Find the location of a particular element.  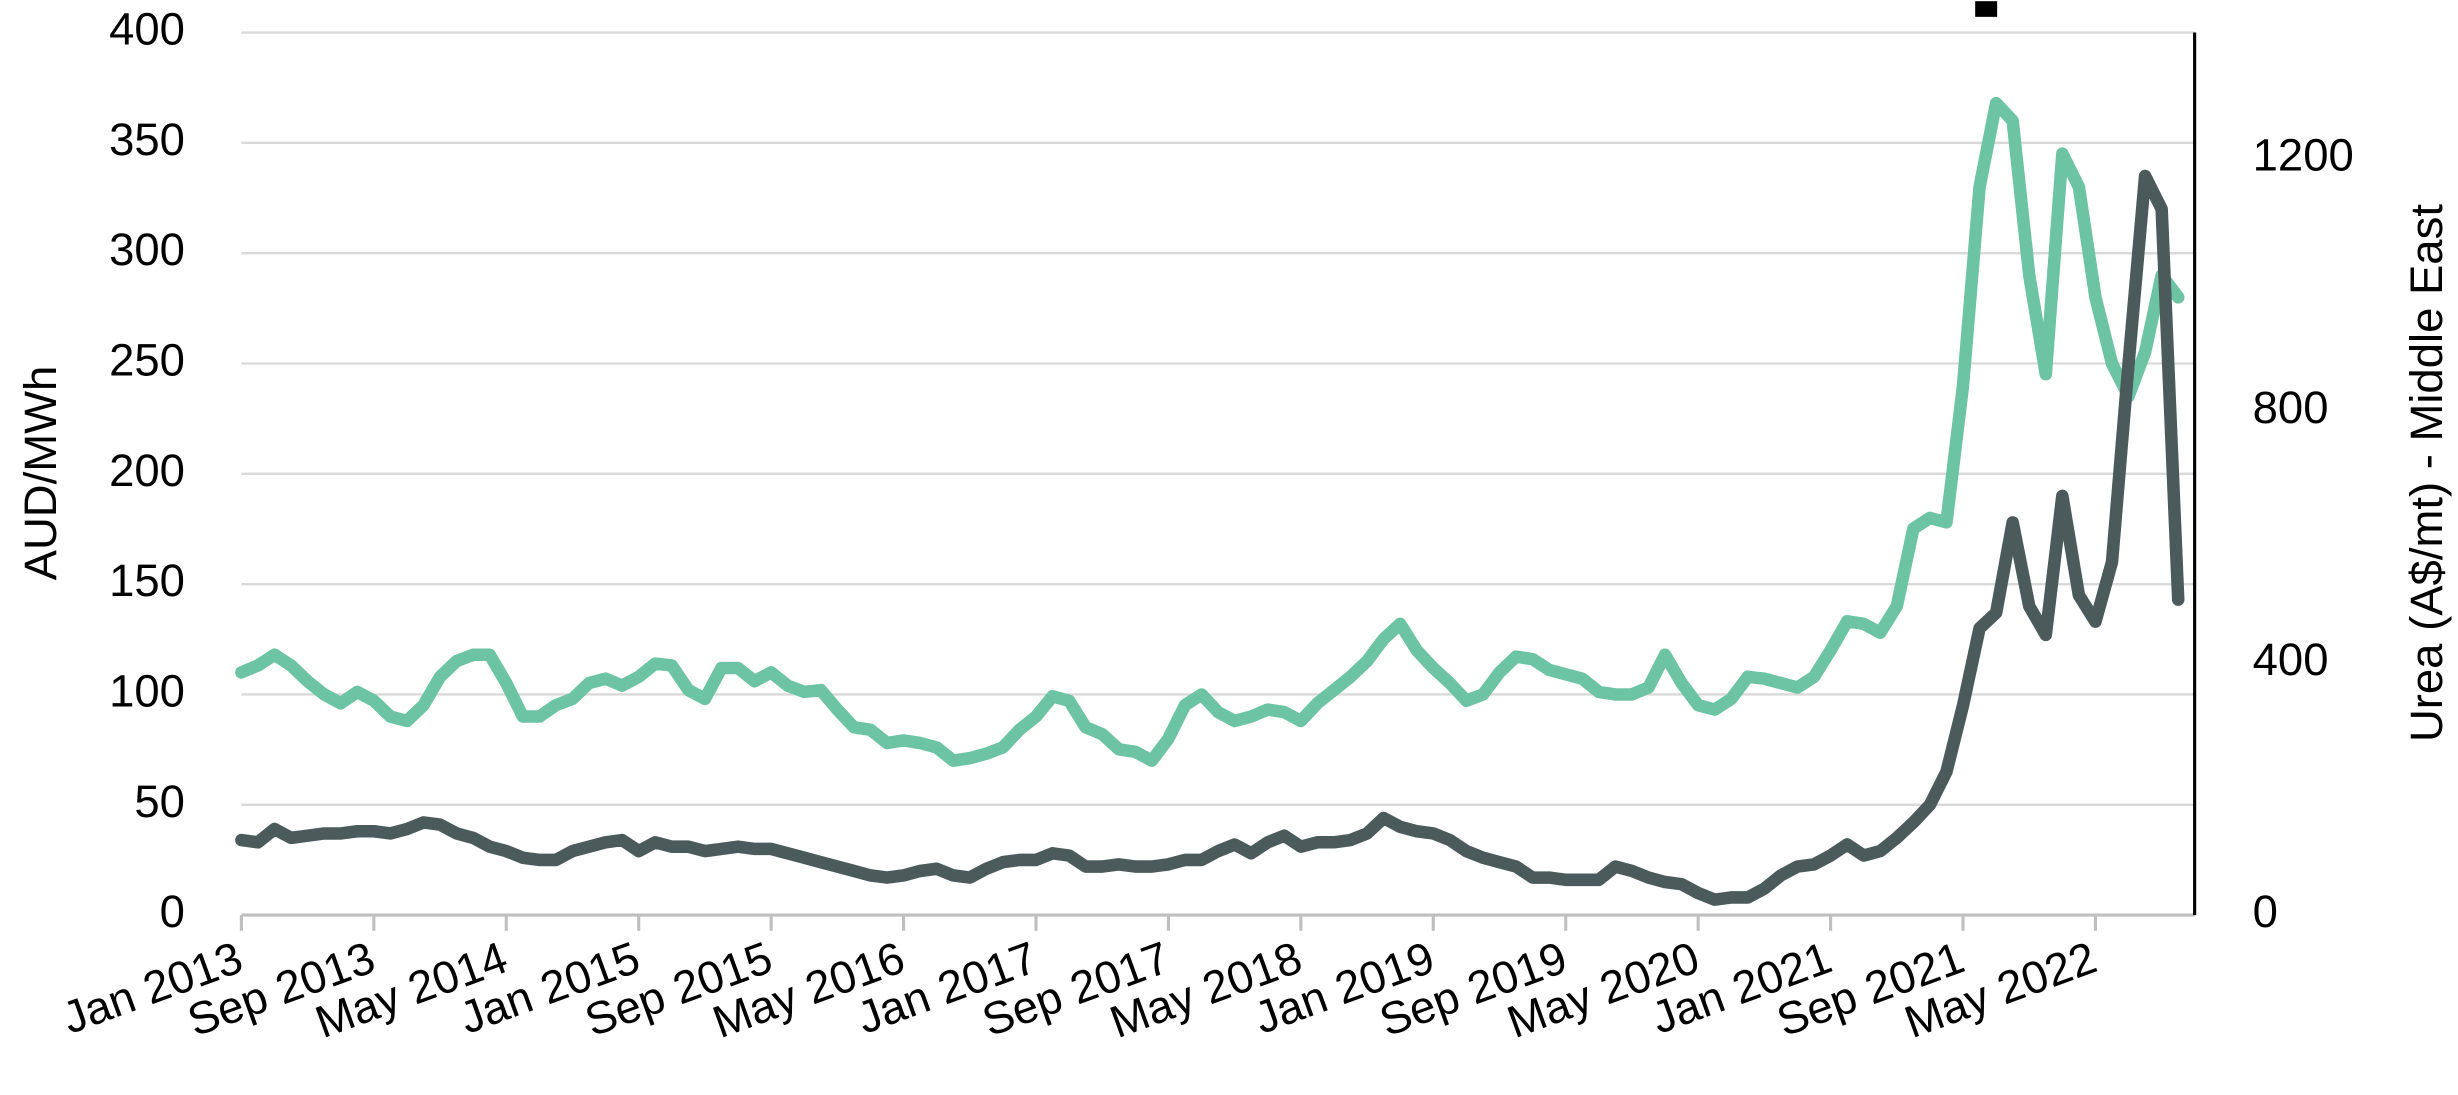

y-axis-label: AUD/MWh is located at coordinates (40, 473).